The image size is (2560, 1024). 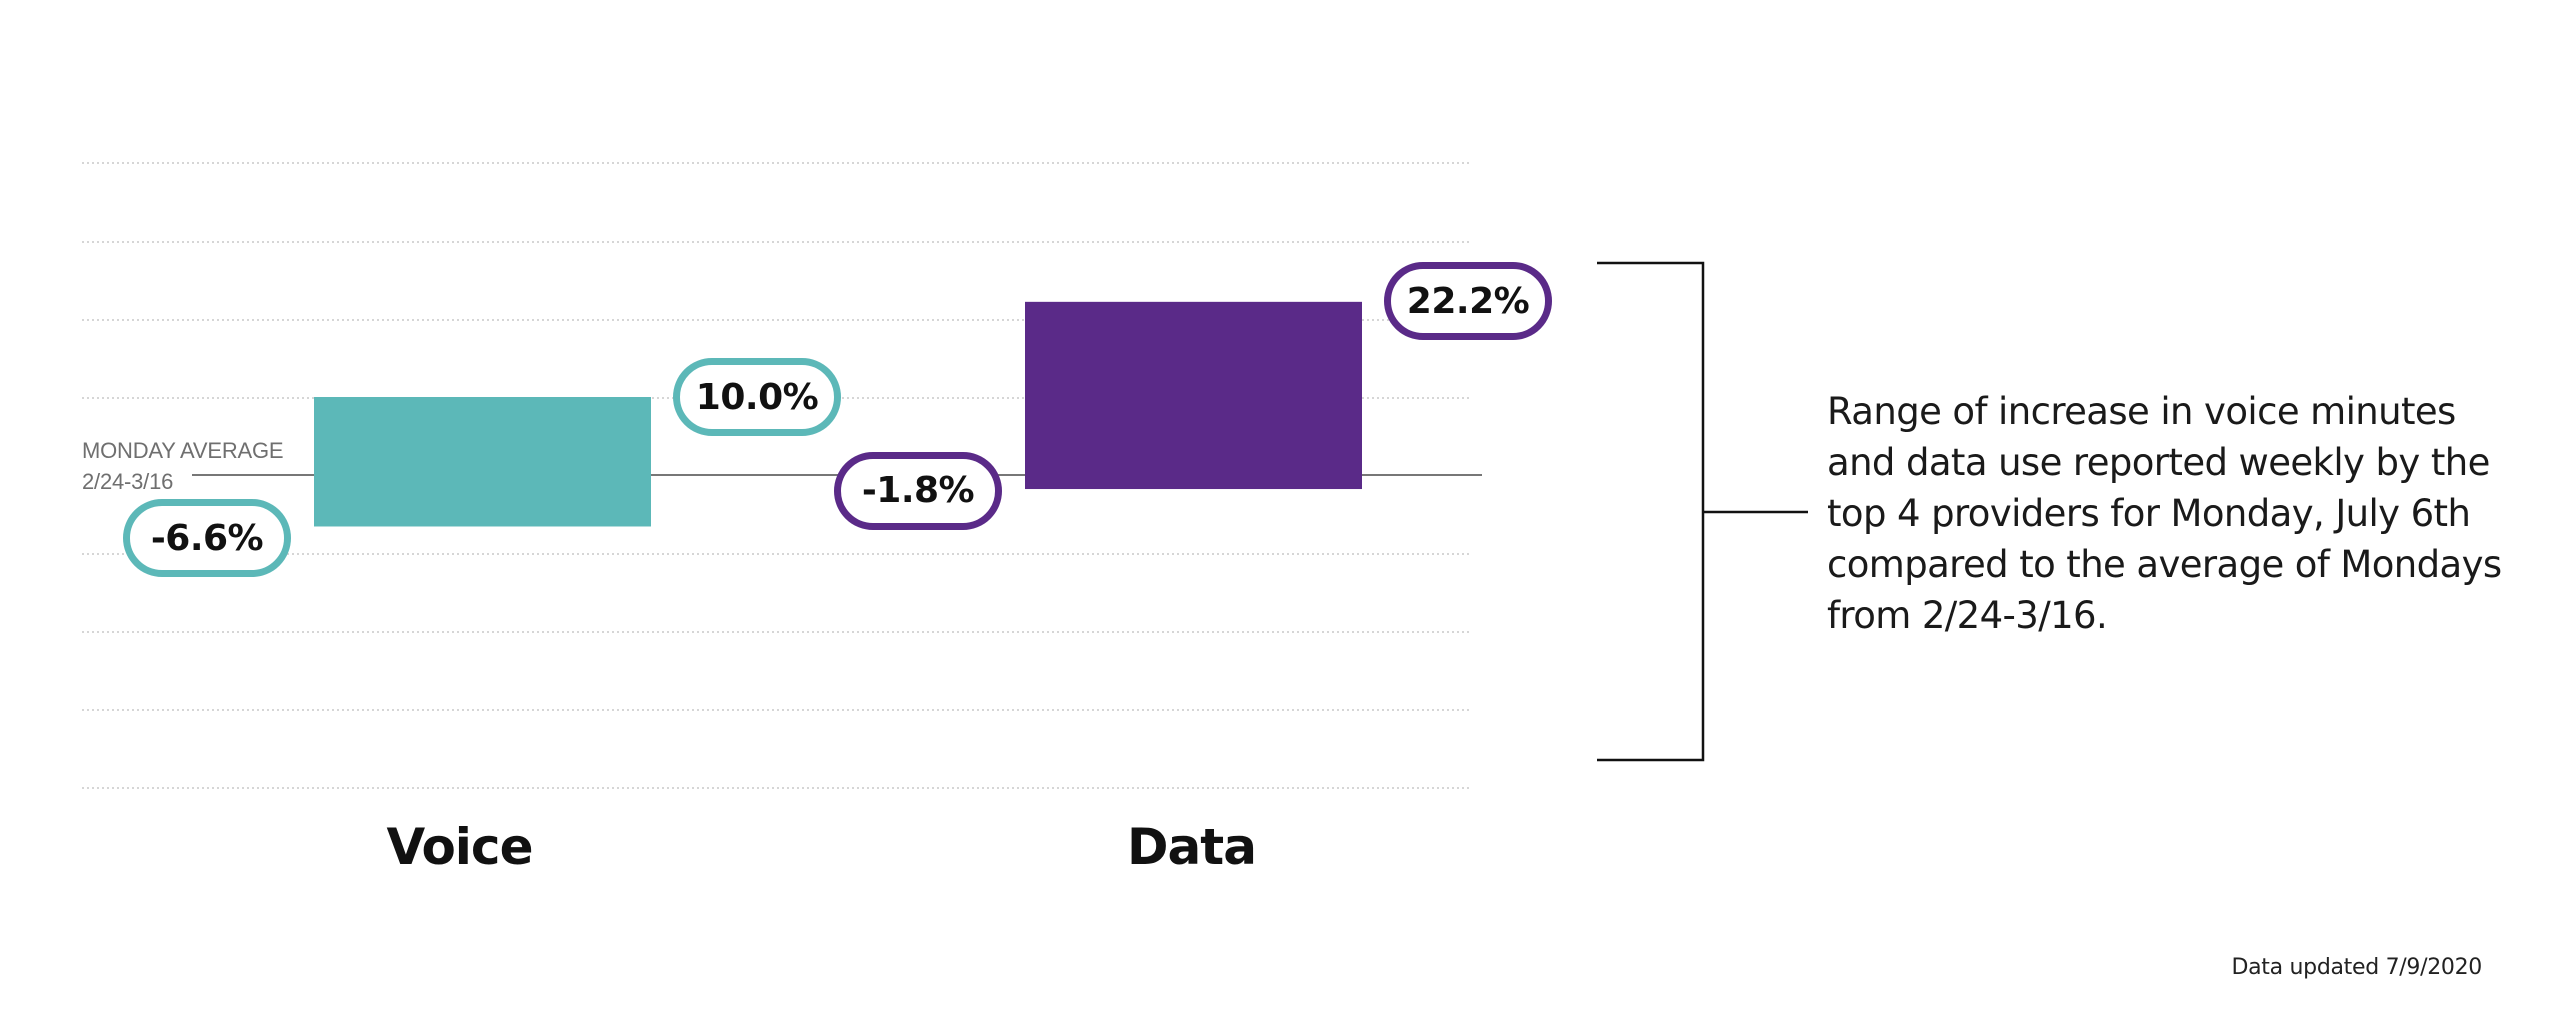 What do you see at coordinates (2141, 411) in the screenshot?
I see `annotation-line: Range of increase in voice minutes` at bounding box center [2141, 411].